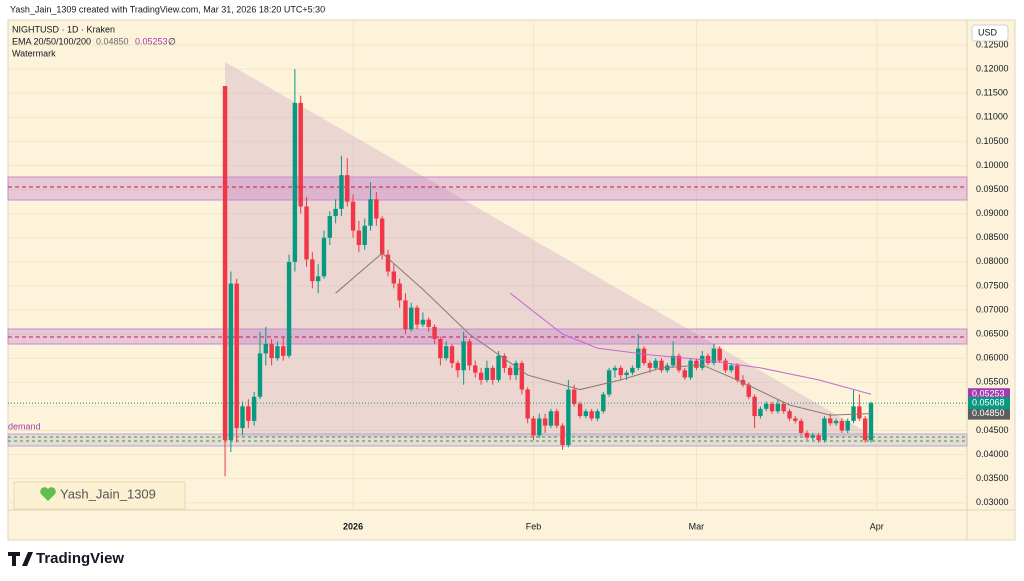 Image resolution: width=1024 pixels, height=581 pixels. Describe the element at coordinates (988, 413) in the screenshot. I see `ema-tag: 0.04850` at that location.